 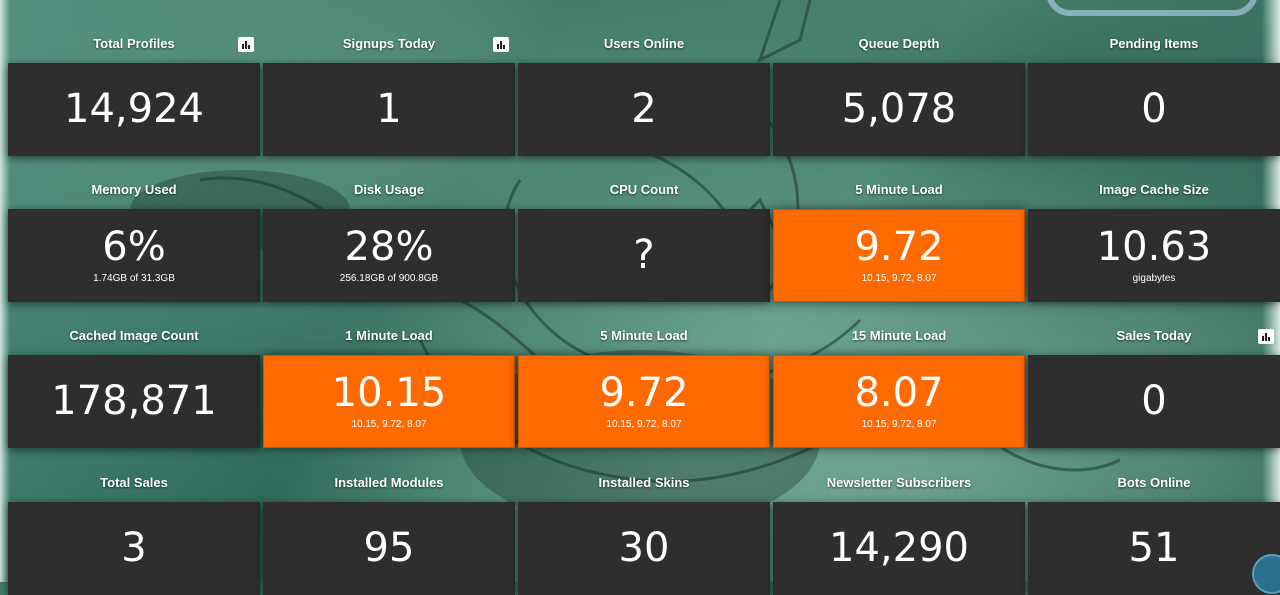 I want to click on stat-value: 14,924, so click(x=134, y=109).